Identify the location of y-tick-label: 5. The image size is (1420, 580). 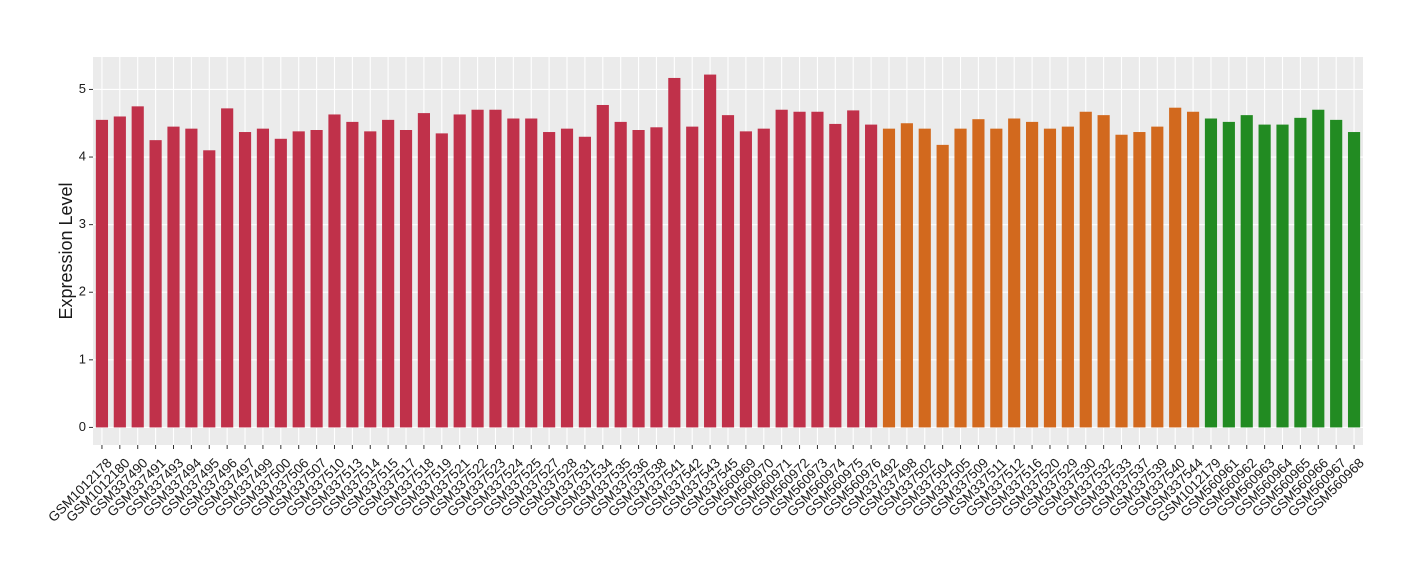
(82, 88).